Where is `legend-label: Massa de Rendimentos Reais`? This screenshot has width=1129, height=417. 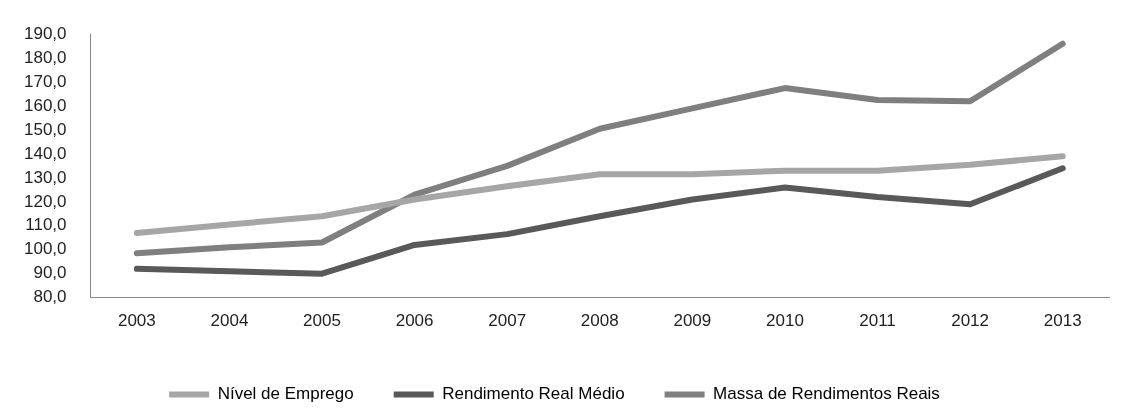 legend-label: Massa de Rendimentos Reais is located at coordinates (826, 394).